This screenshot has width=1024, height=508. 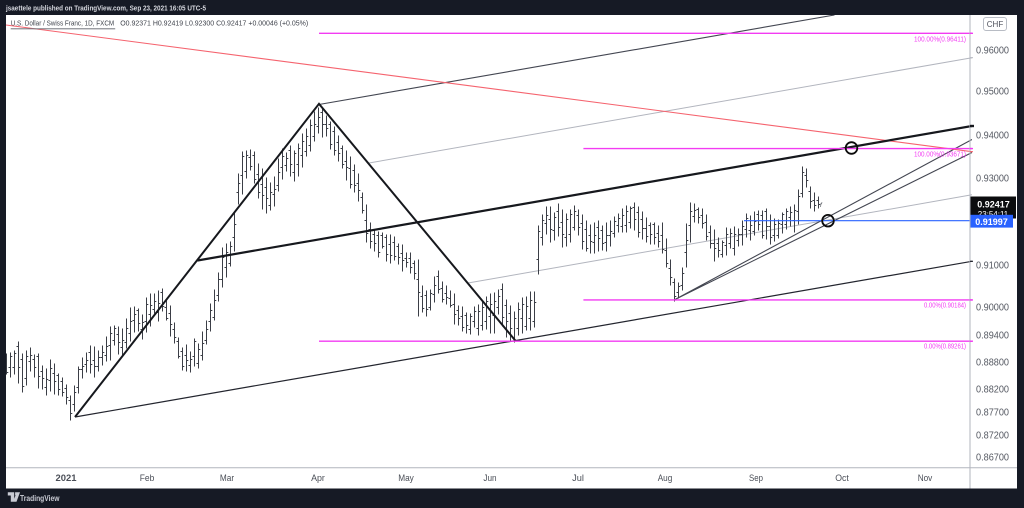 I want to click on svg-text: 100.00%(0.96411), so click(x=940, y=38).